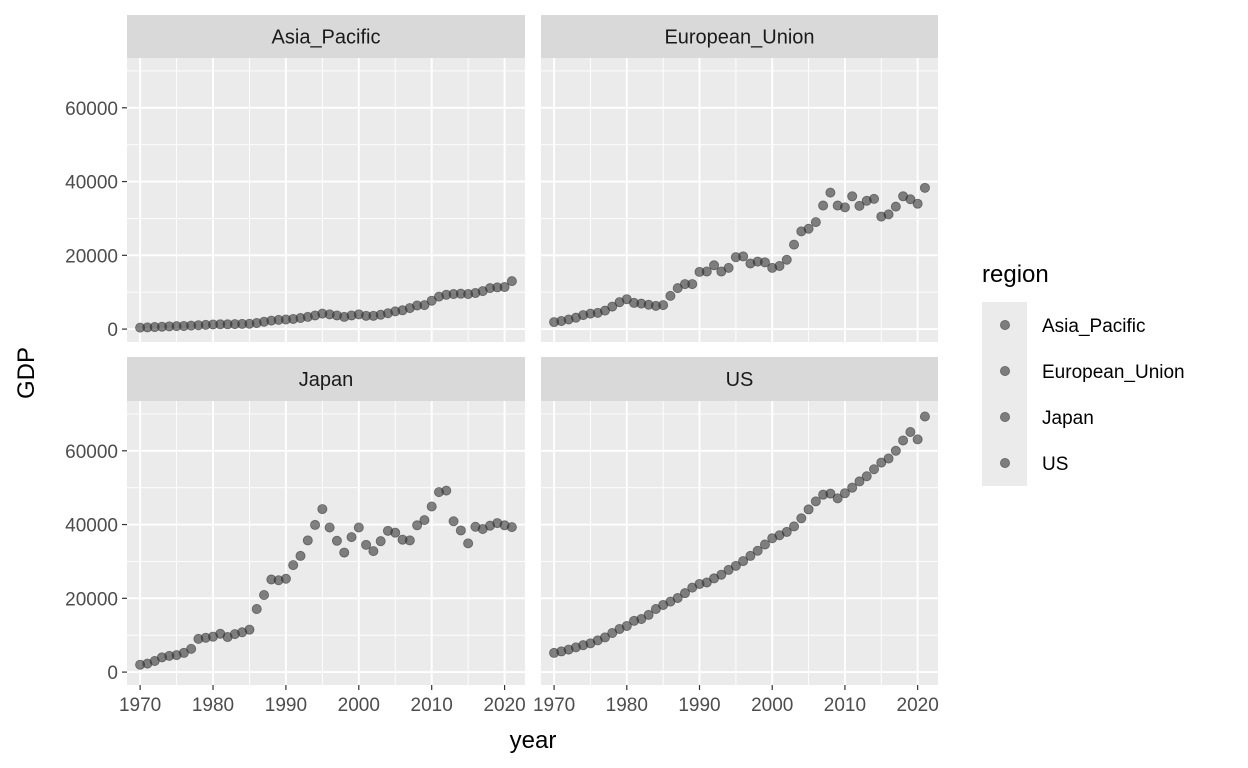 The height and width of the screenshot is (768, 1248). Describe the element at coordinates (918, 705) in the screenshot. I see `x-tick-label: 2020` at that location.